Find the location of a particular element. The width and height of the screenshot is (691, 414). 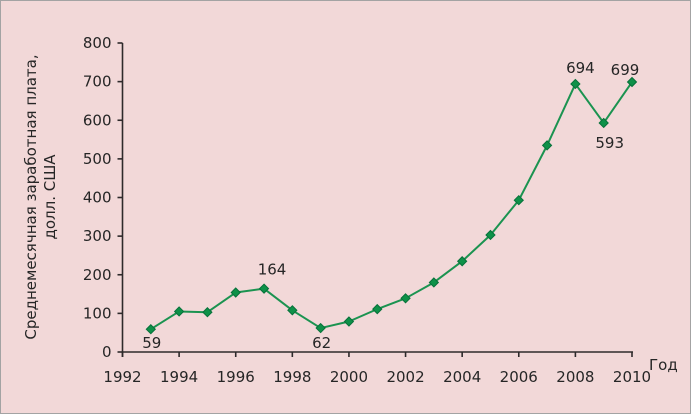

y-axis-title-line1: Среднемесячная заработная плата, is located at coordinates (31, 197).